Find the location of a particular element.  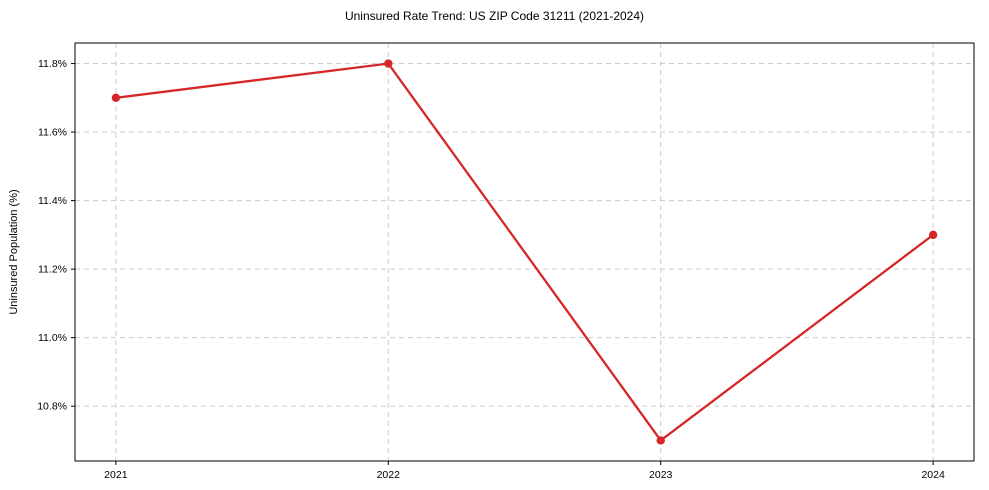

x-tick-label: 2024 is located at coordinates (933, 475).